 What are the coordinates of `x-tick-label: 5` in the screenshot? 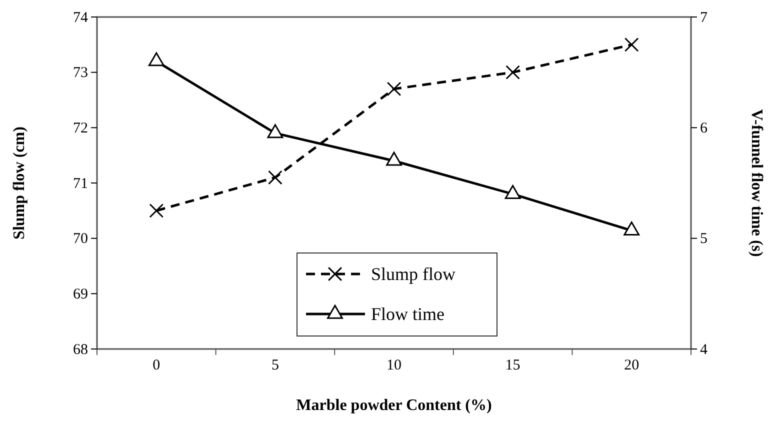 It's located at (275, 366).